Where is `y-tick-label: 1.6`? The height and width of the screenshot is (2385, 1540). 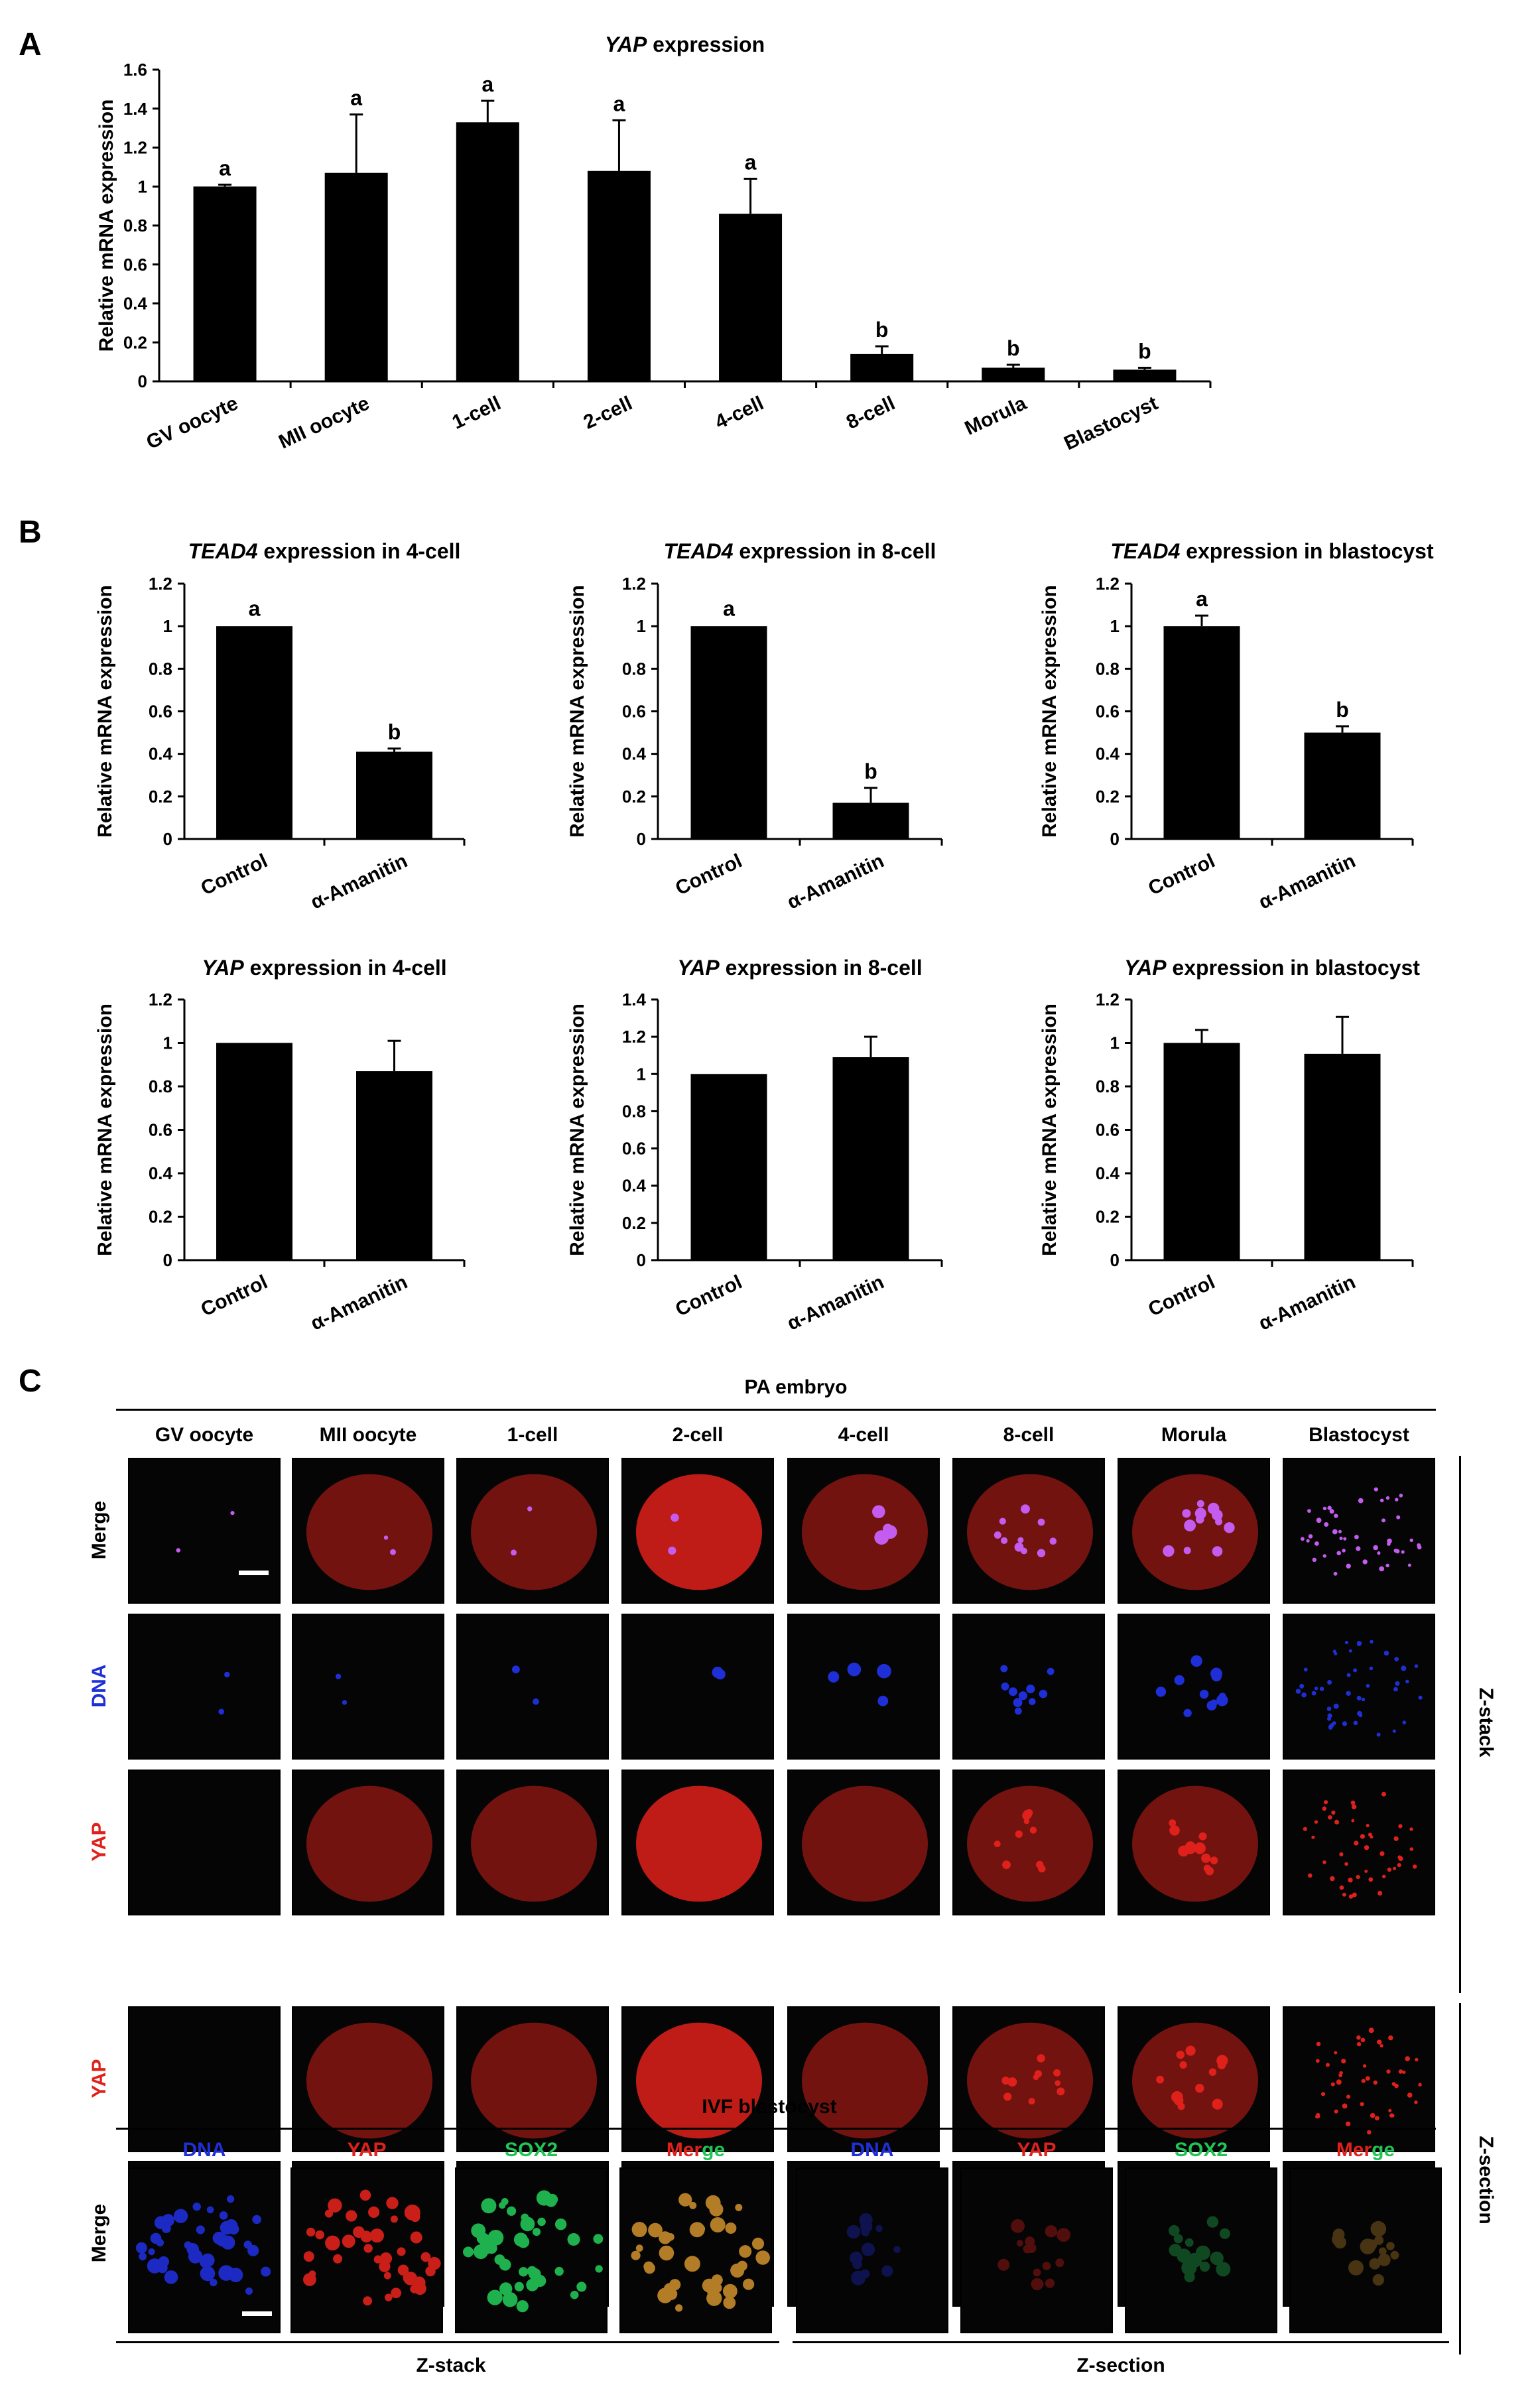
y-tick-label: 1.6 is located at coordinates (135, 70).